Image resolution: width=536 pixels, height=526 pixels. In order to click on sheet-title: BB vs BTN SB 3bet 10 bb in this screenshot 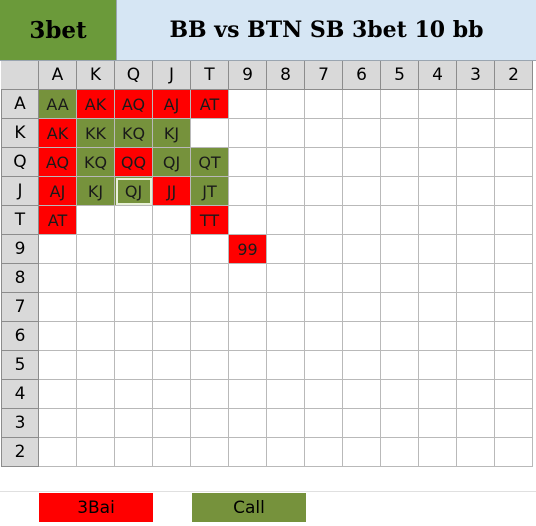, I will do `click(326, 30)`.